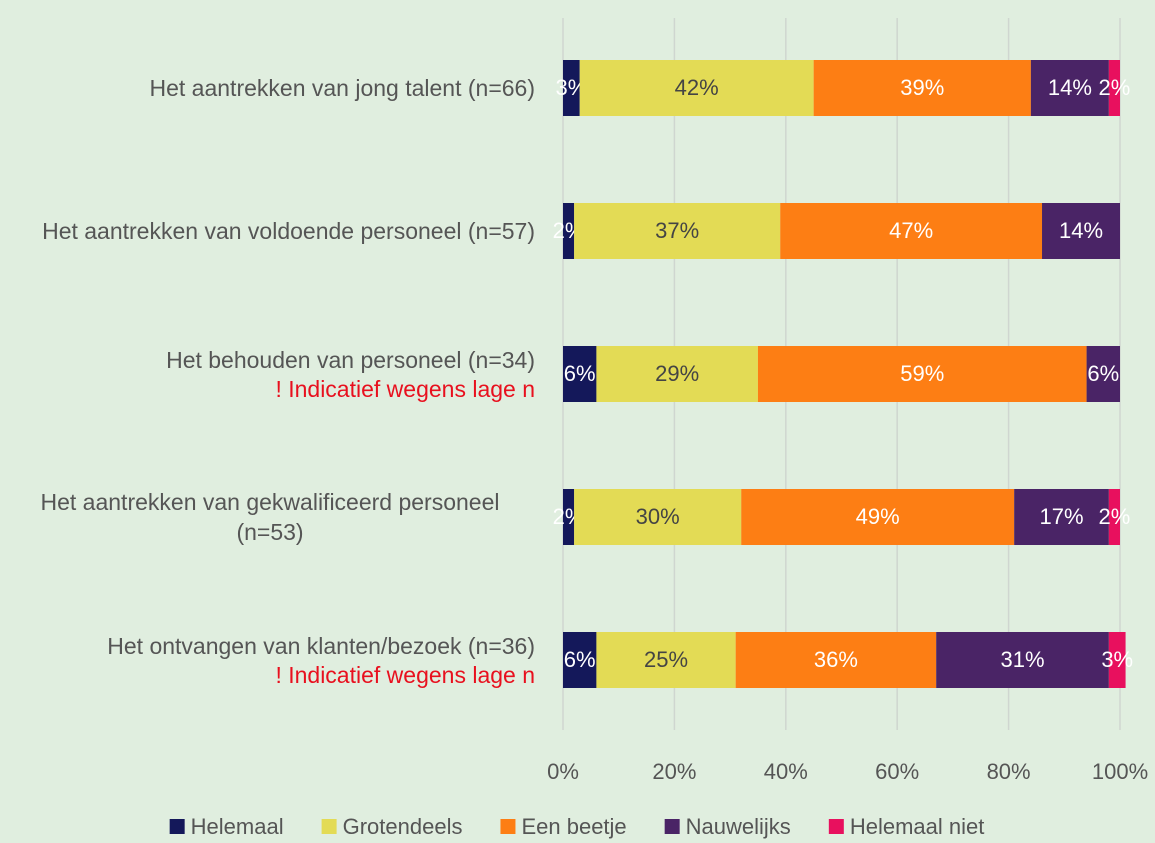 Image resolution: width=1155 pixels, height=843 pixels. Describe the element at coordinates (350, 360) in the screenshot. I see `category-text: Het behouden van personeel (n=34)` at that location.